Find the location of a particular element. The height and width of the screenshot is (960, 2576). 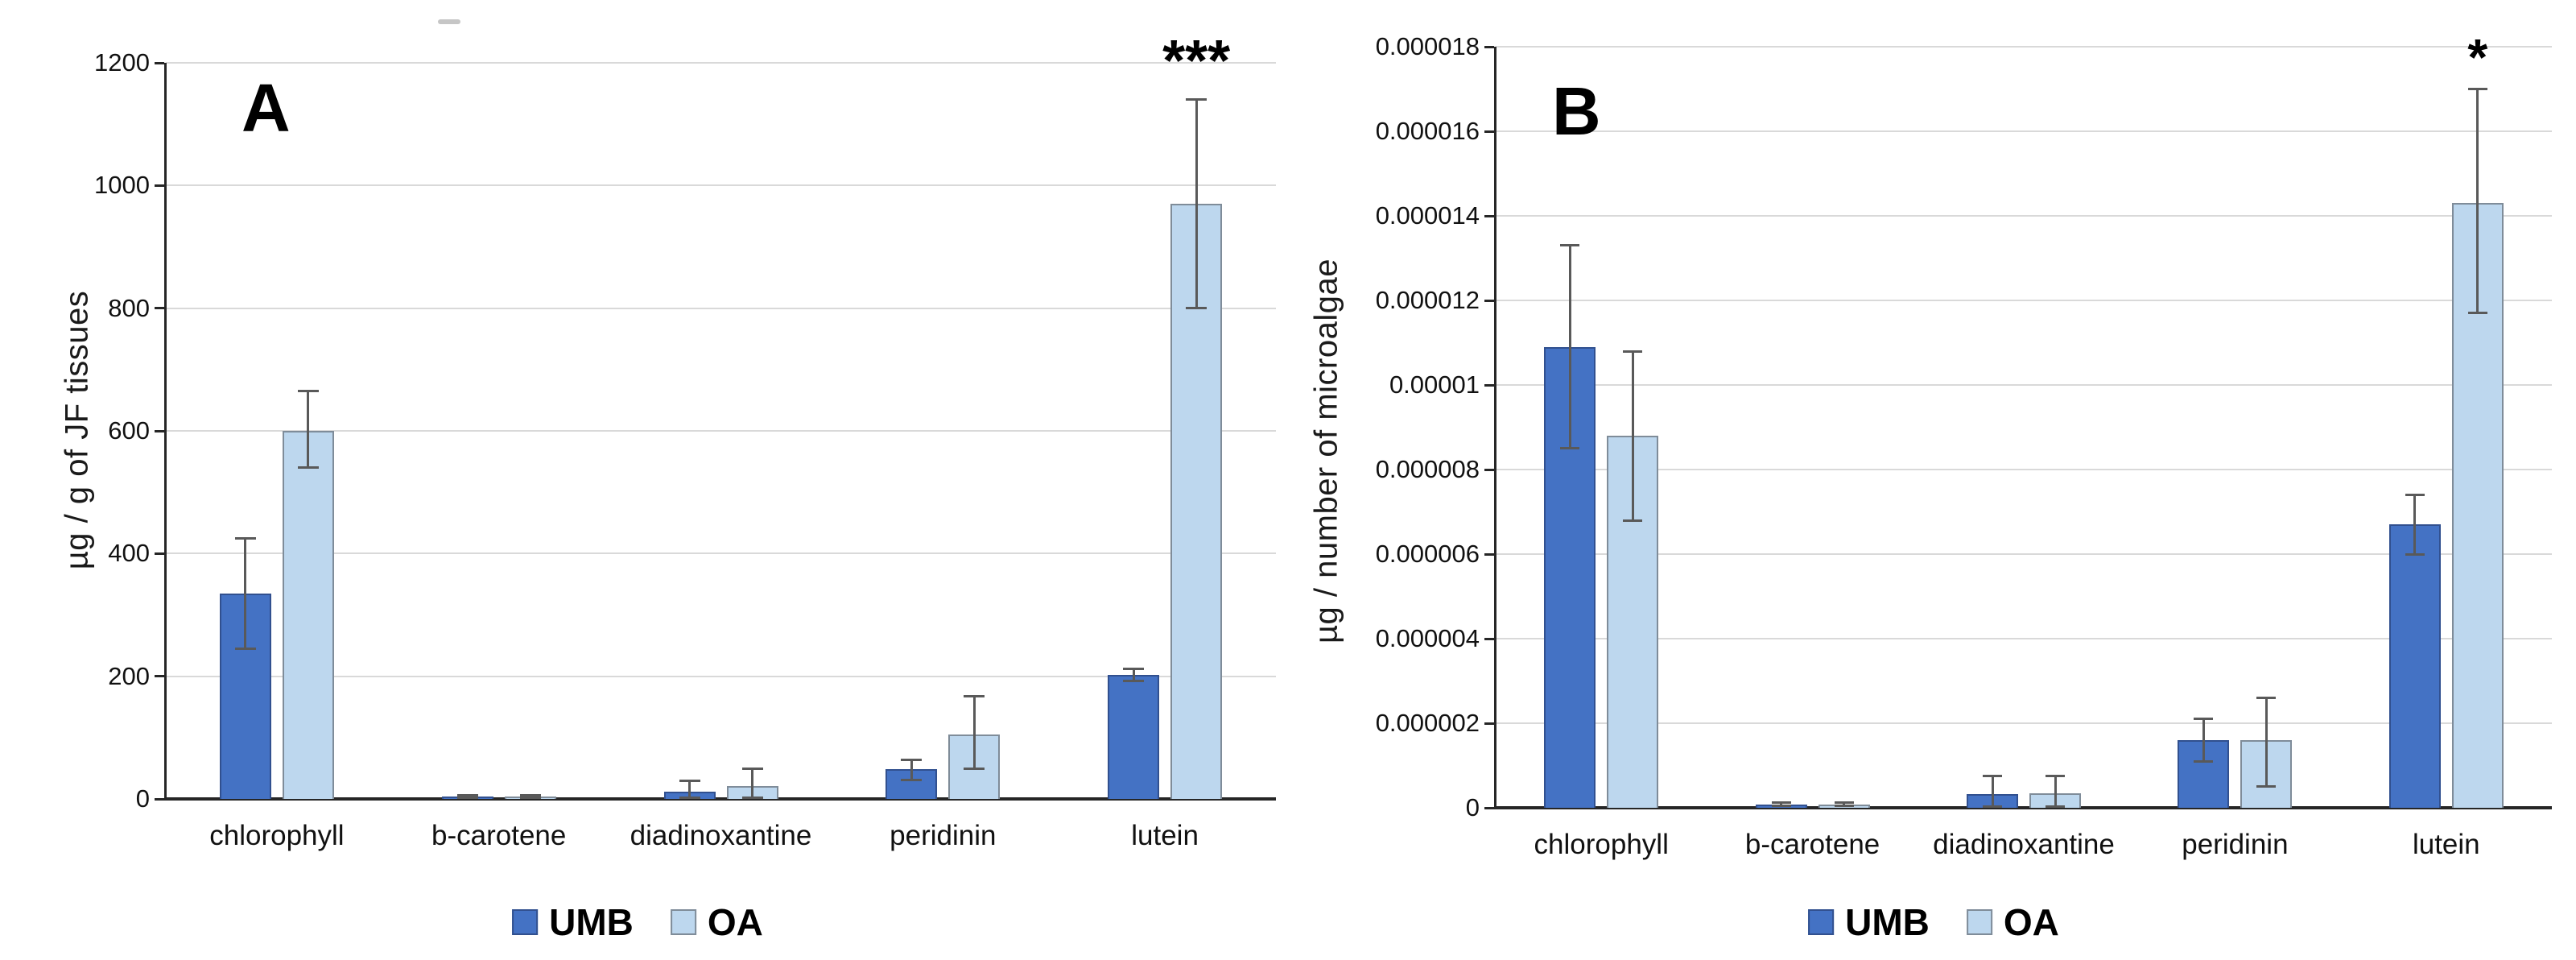

y-tick-label: 200 is located at coordinates (129, 675).